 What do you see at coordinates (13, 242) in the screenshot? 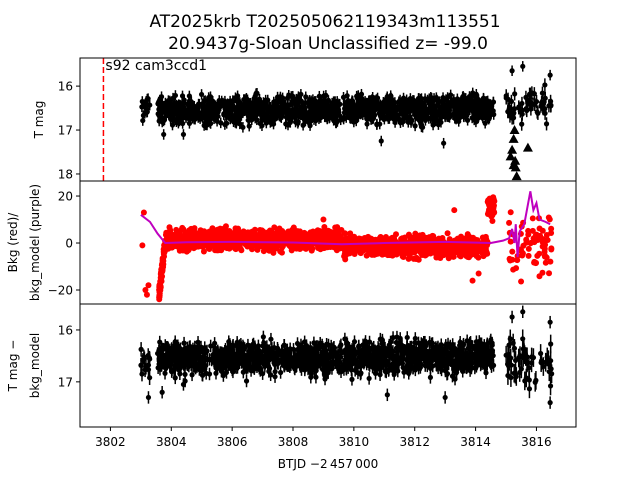
I see `y-axis-label: Bkg (red)/` at bounding box center [13, 242].